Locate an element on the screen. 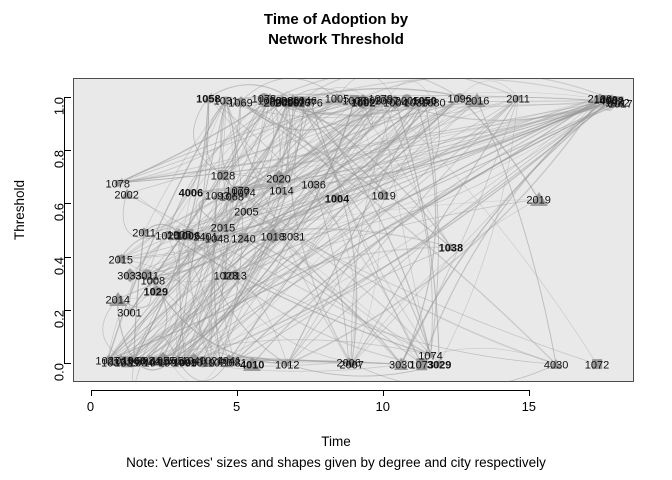 The image size is (672, 480). title-line-1: Time of Adoption by is located at coordinates (336, 19).